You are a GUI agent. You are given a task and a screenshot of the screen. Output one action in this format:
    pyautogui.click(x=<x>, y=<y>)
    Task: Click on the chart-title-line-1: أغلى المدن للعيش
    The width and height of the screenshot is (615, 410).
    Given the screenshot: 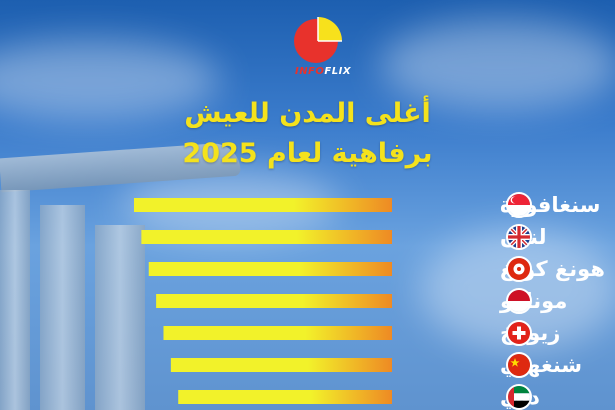 What is the action you would take?
    pyautogui.click(x=307, y=113)
    